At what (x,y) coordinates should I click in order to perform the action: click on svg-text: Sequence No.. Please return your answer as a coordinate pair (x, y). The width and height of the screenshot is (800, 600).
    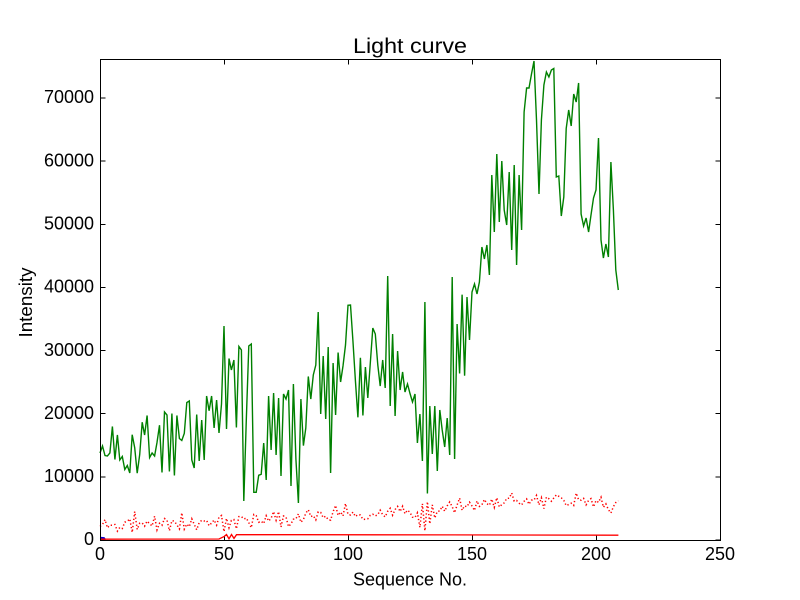
    Looking at the image, I should click on (410, 579).